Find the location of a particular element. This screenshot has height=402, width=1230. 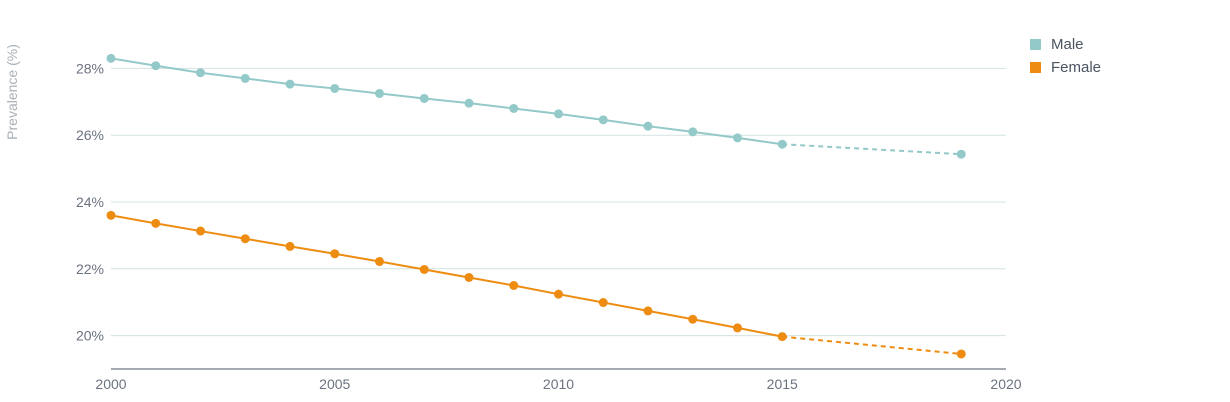

data-point-male-2006 is located at coordinates (379, 93).